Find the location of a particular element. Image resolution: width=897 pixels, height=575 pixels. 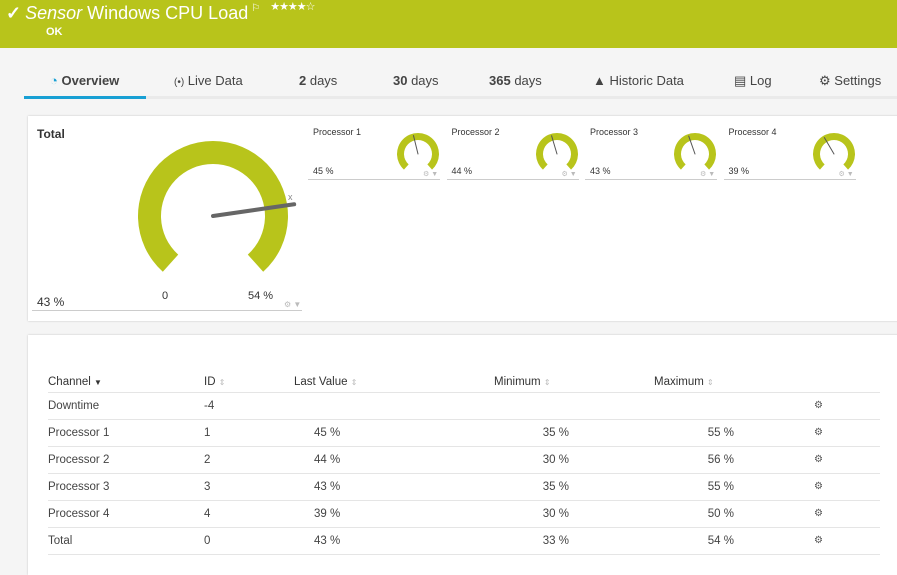

cell-channel: Processor 2 is located at coordinates (126, 460).